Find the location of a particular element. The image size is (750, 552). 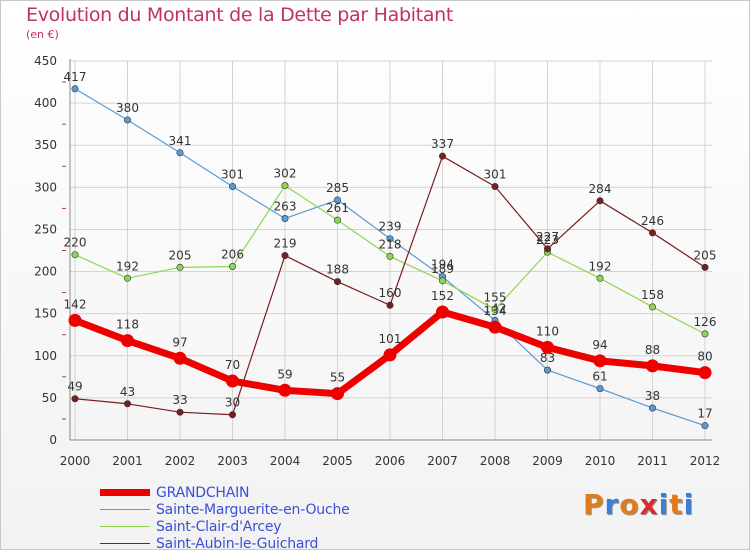

legend-label: GRANDCHAIN is located at coordinates (203, 492).